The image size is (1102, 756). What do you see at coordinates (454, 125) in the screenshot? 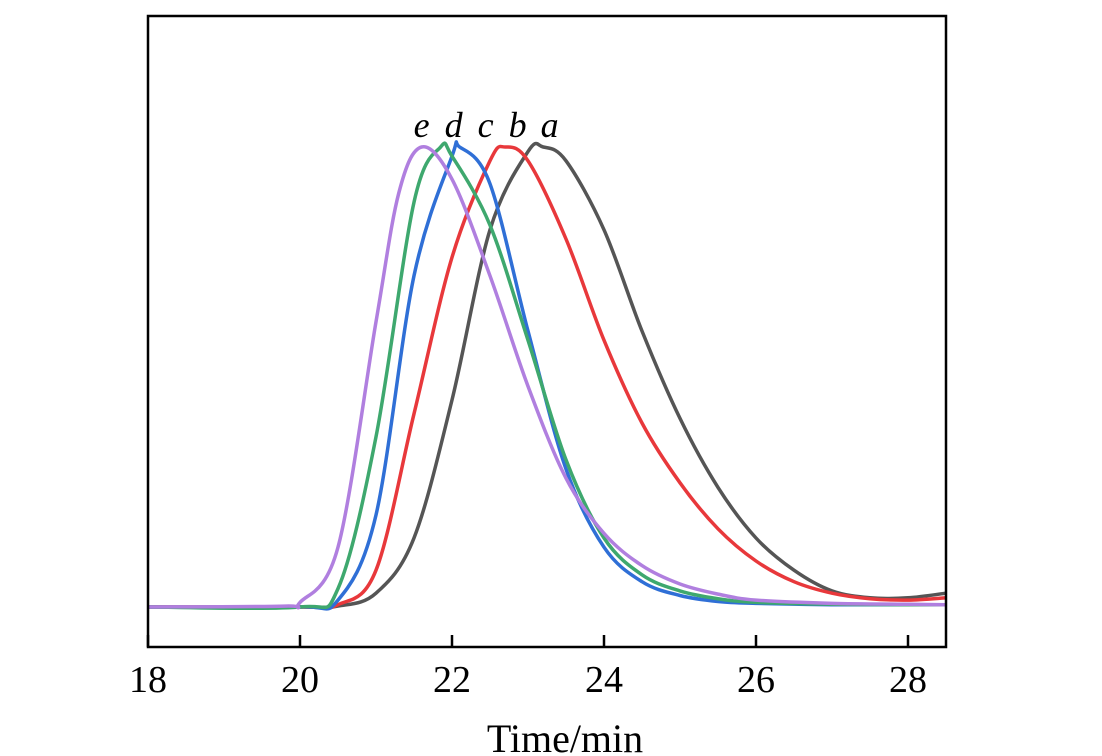
I see `curve-label-d: d` at bounding box center [454, 125].